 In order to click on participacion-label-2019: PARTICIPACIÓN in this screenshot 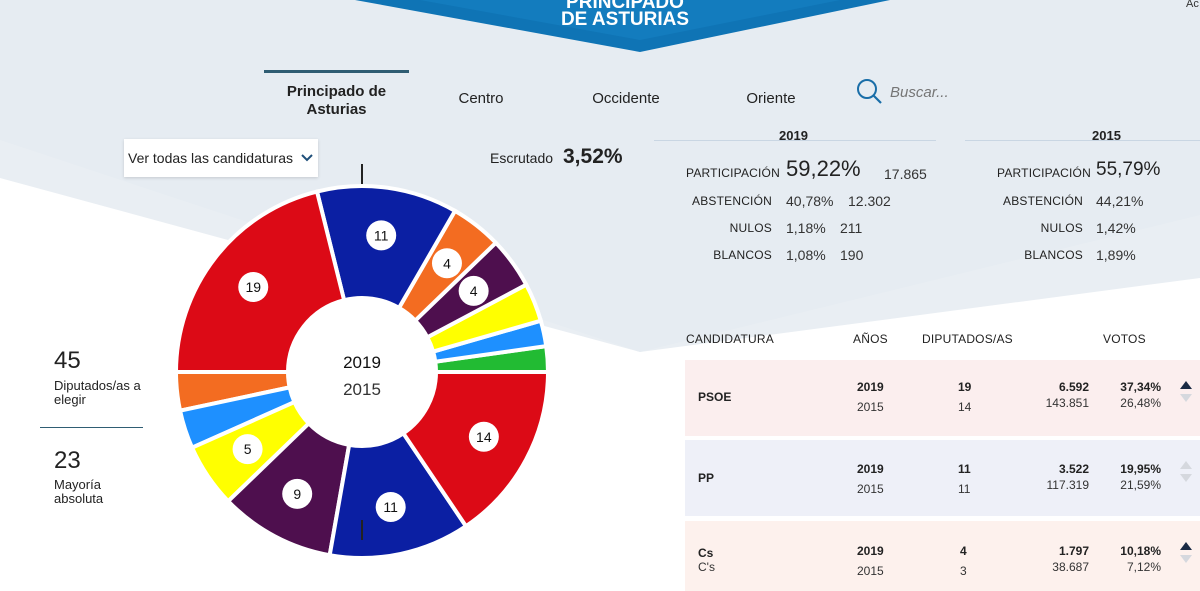, I will do `click(733, 173)`.